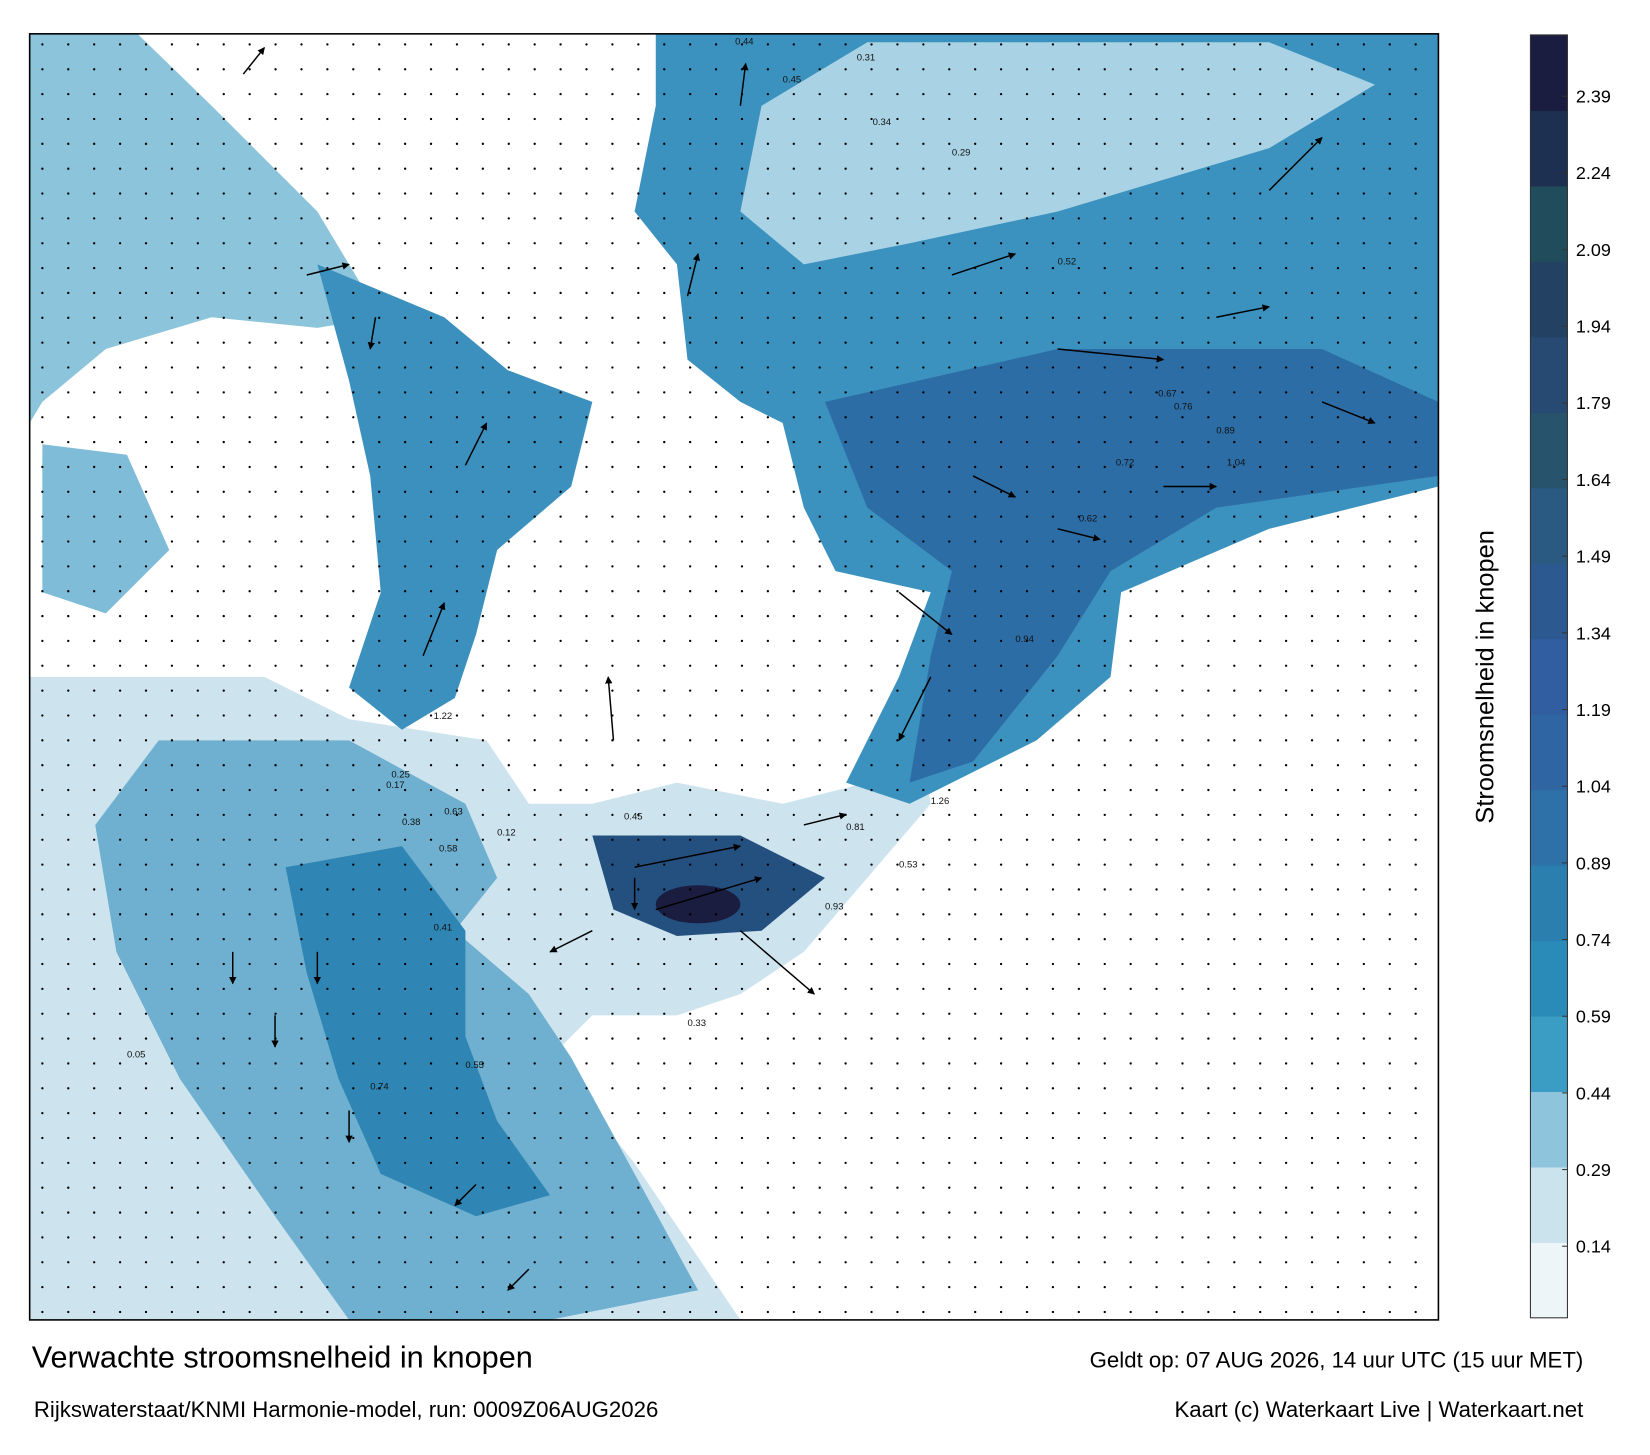 Image resolution: width=1650 pixels, height=1455 pixels. I want to click on current-arrow, so click(372, 333).